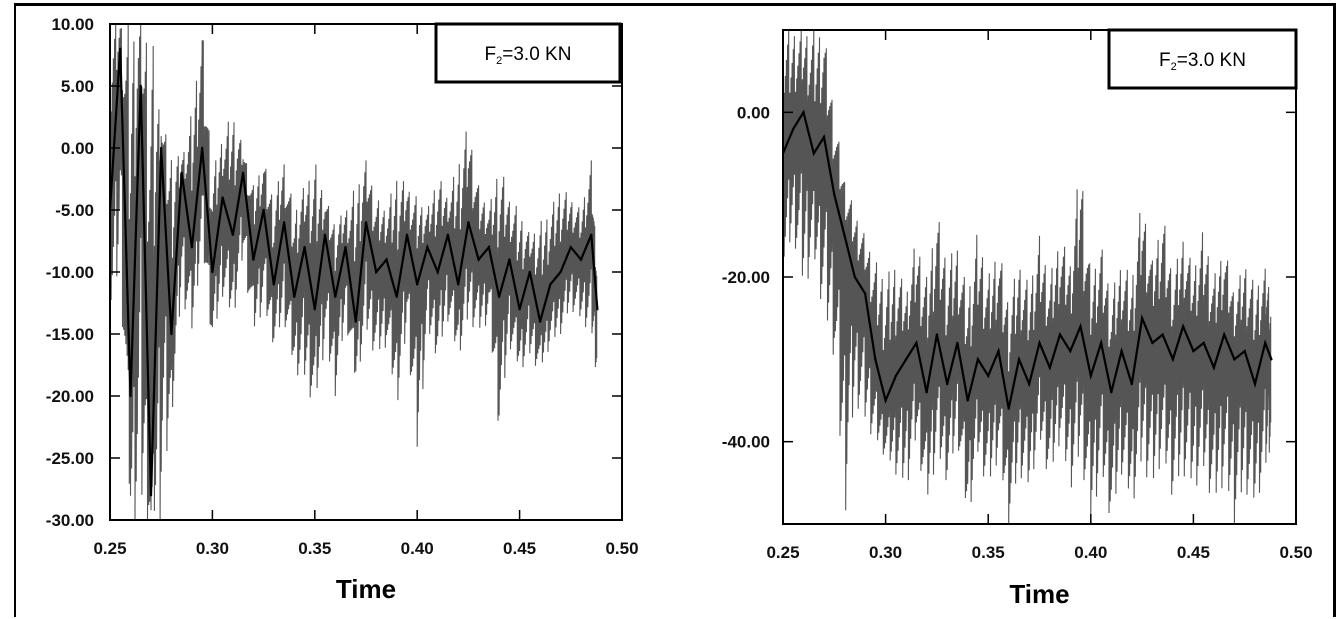 Image resolution: width=1343 pixels, height=619 pixels. Describe the element at coordinates (72, 24) in the screenshot. I see `y-tick-label: 10.00` at that location.